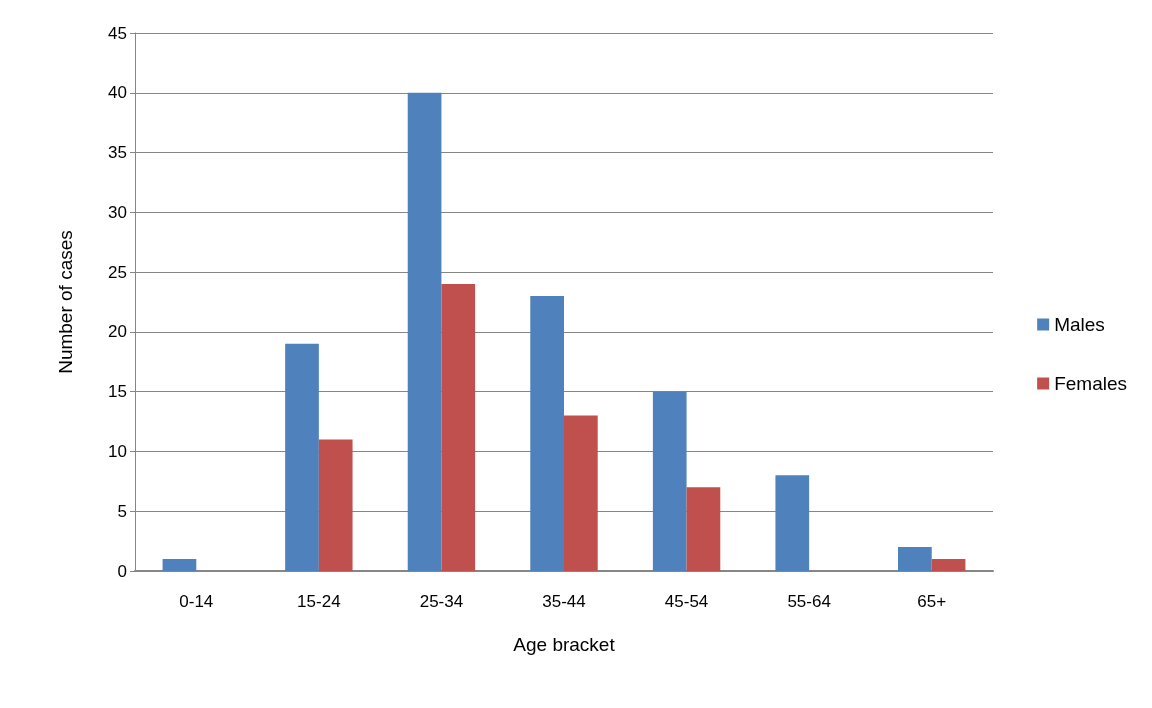 This screenshot has width=1152, height=708. Describe the element at coordinates (117, 451) in the screenshot. I see `y-tick-label: 10` at that location.